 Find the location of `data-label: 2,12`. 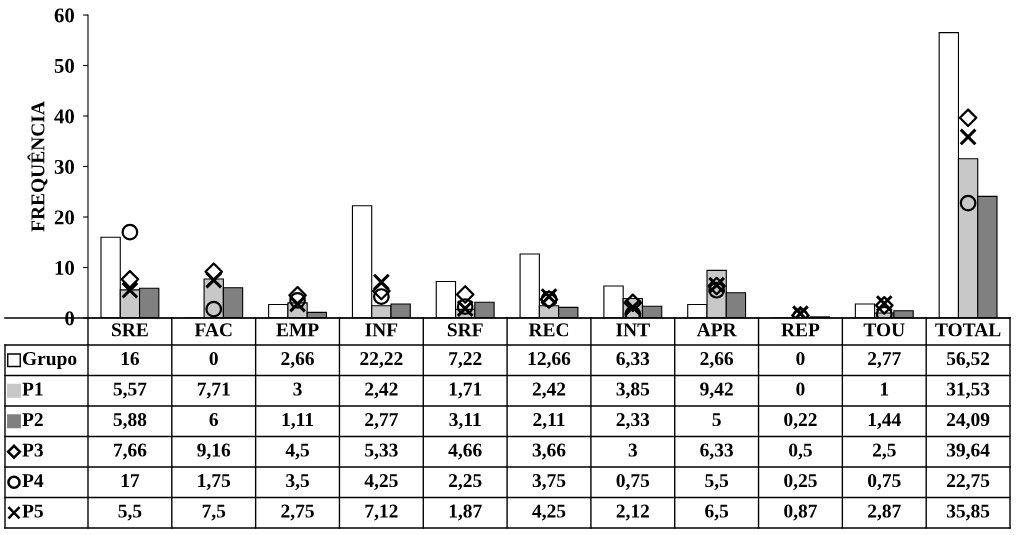

data-label: 2,12 is located at coordinates (632, 512).